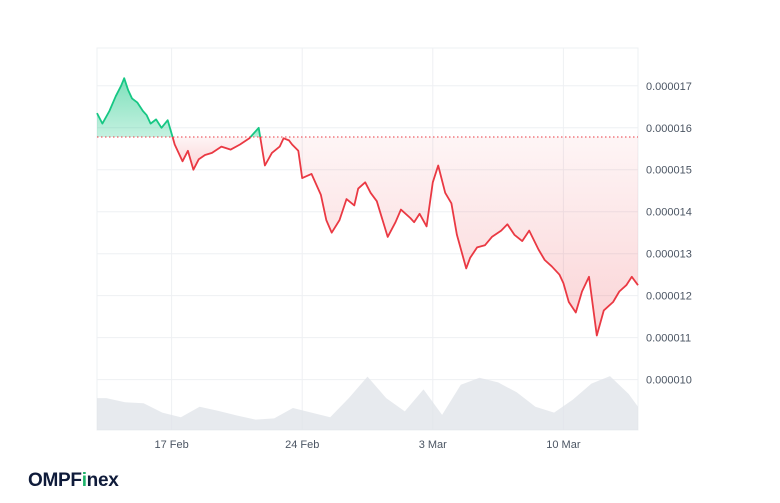 Image resolution: width=780 pixels, height=503 pixels. I want to click on x-axis-labels: 17 Feb 24 Feb 3 Mar 10 Mar, so click(367, 445).